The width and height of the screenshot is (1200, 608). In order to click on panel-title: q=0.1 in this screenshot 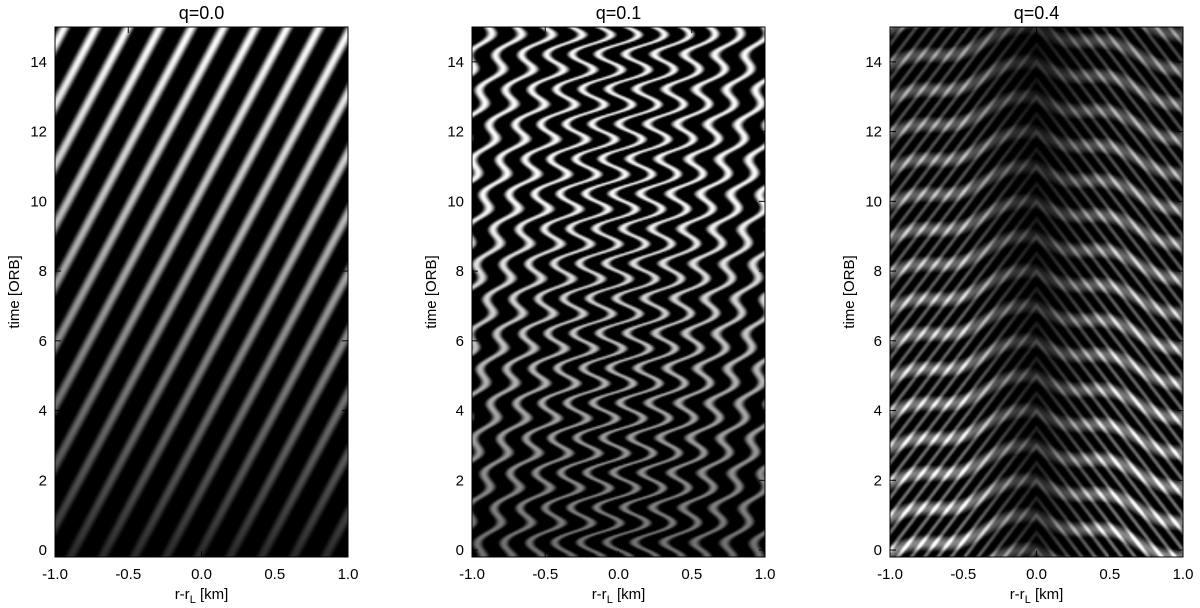, I will do `click(619, 13)`.